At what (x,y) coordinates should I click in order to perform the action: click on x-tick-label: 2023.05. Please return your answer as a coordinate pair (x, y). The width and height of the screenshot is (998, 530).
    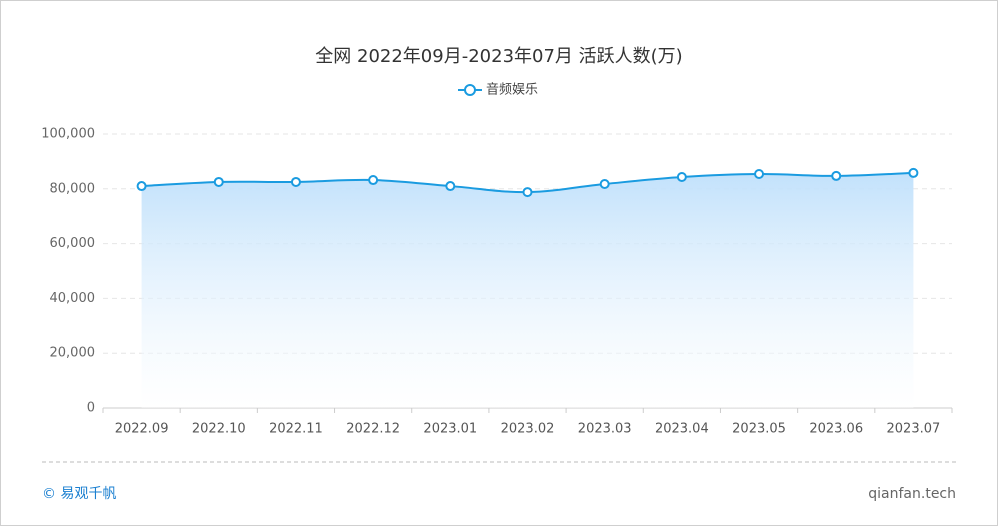
    Looking at the image, I should click on (759, 429).